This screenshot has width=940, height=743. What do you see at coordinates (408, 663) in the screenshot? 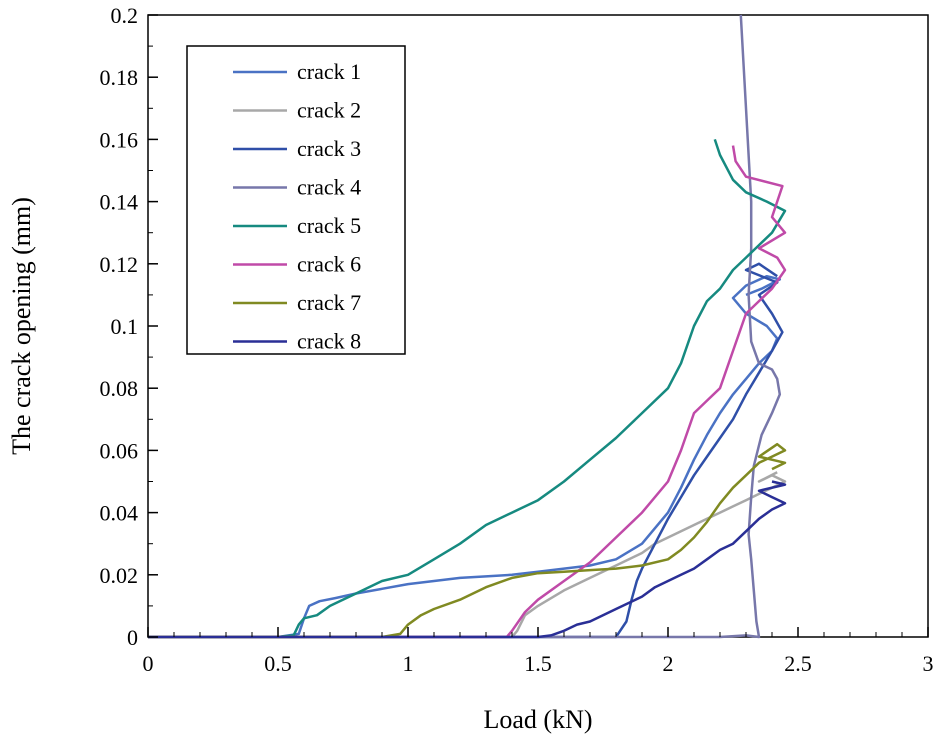
I see `x-tick-label: 1` at bounding box center [408, 663].